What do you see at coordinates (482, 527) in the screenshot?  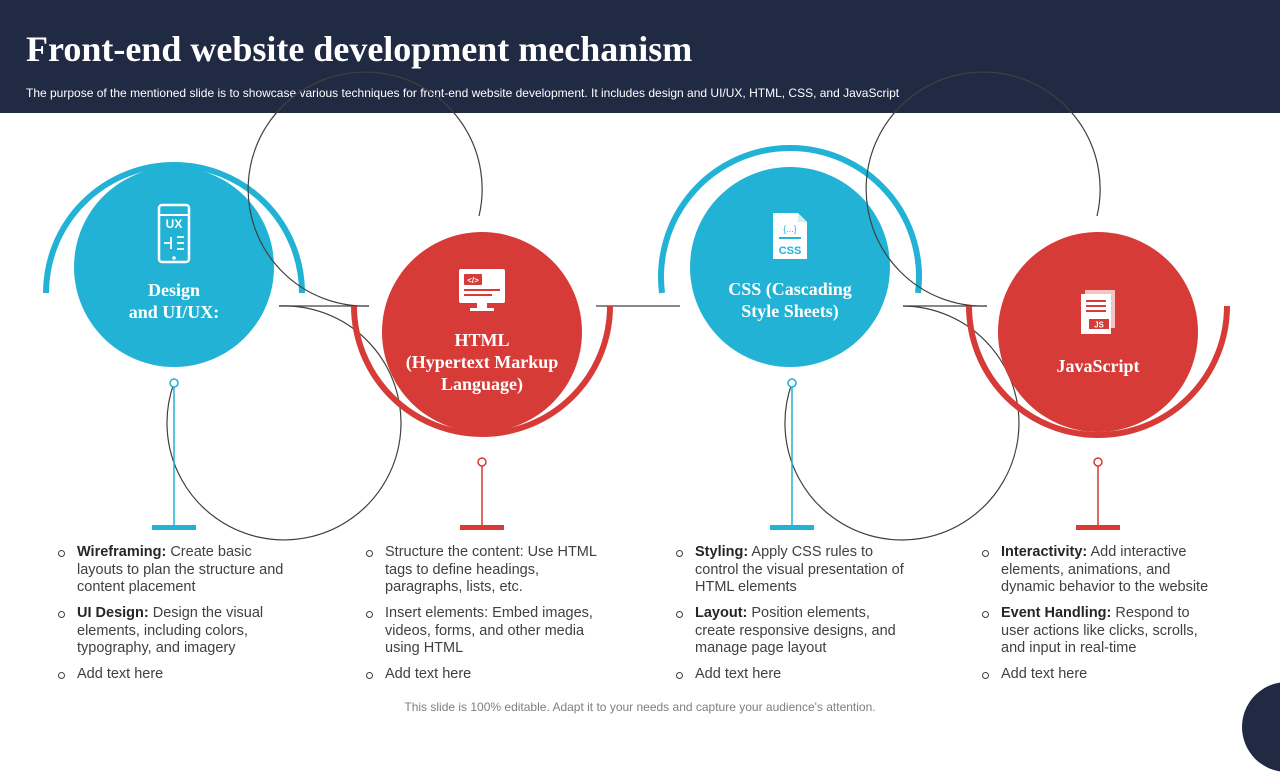 I see `step-2-base-bar` at bounding box center [482, 527].